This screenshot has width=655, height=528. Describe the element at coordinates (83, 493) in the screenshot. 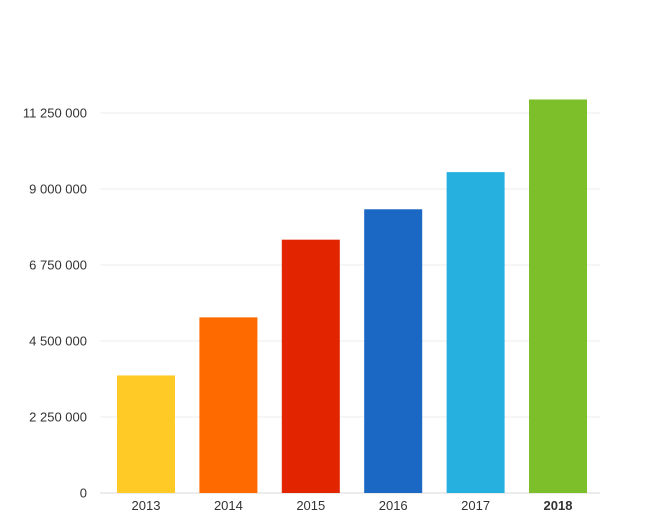

I see `y-tick-label: 0` at that location.